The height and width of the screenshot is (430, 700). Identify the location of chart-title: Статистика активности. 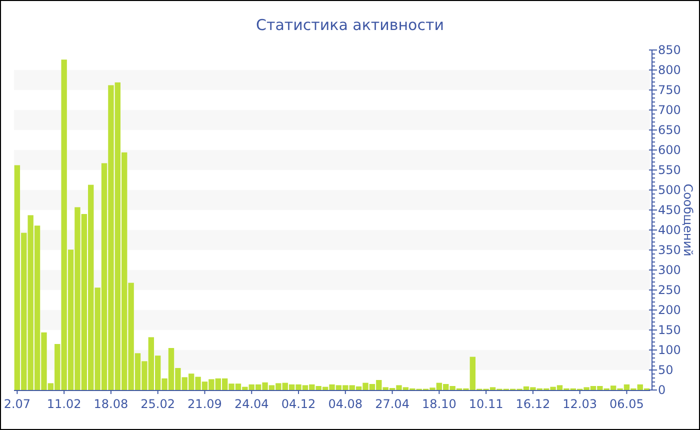
(350, 25).